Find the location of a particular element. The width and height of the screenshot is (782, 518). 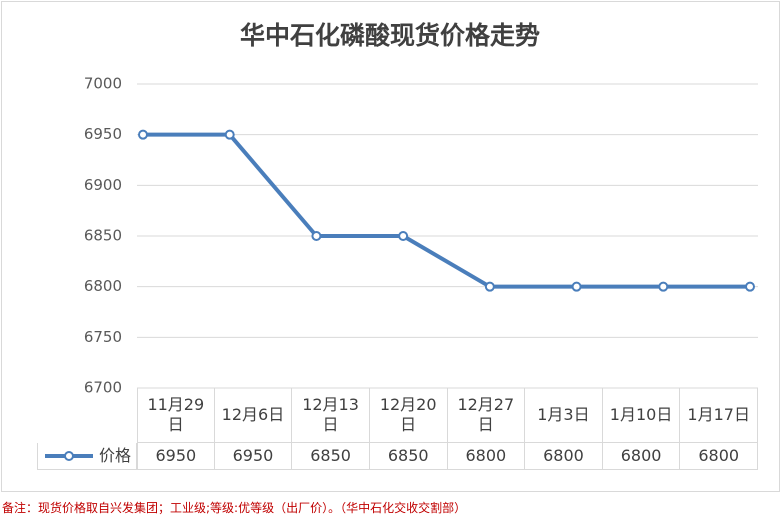

x-tick-label: 1月3日 is located at coordinates (564, 415).